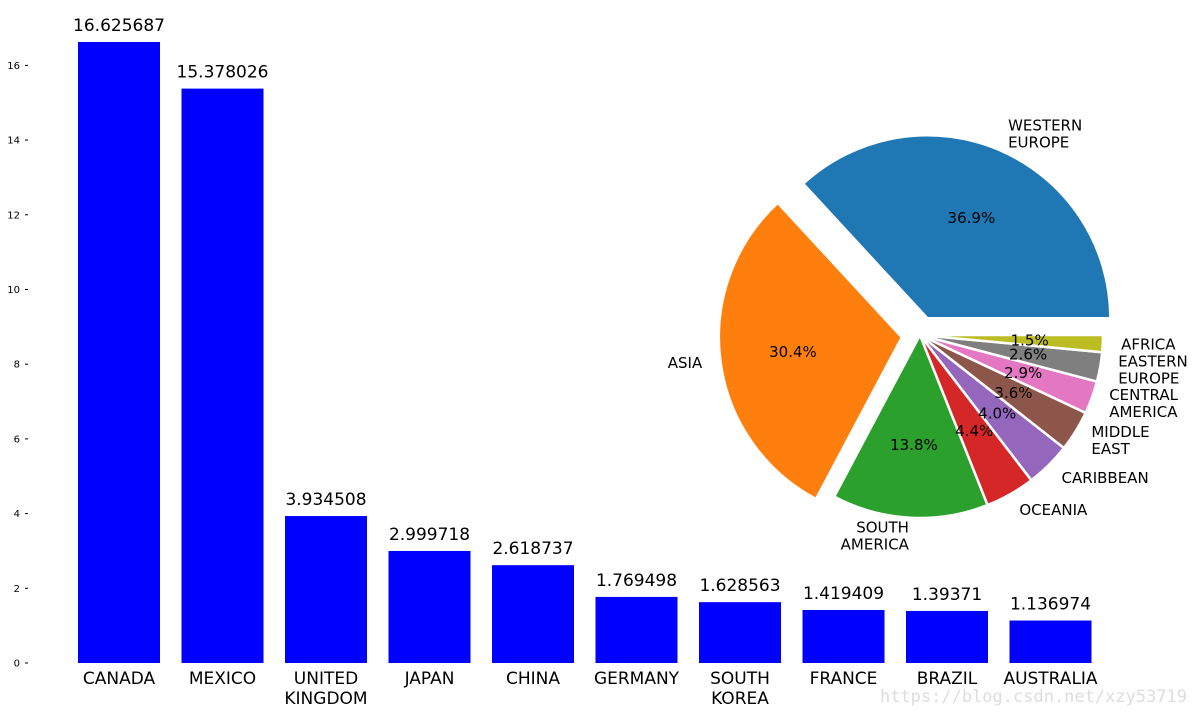 This screenshot has height=716, width=1199. Describe the element at coordinates (1023, 373) in the screenshot. I see `pie-pct-label: 2.9%` at that location.